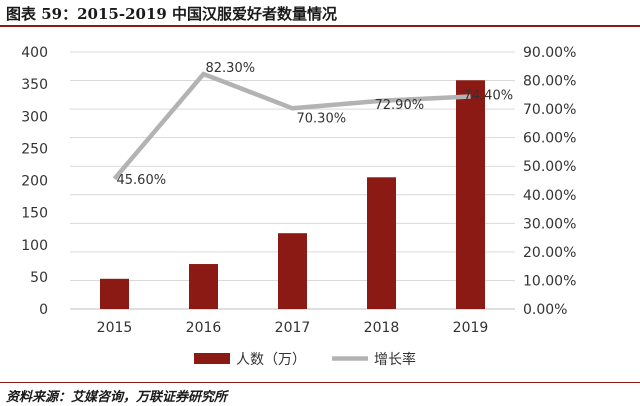 This screenshot has width=640, height=406. Describe the element at coordinates (39, 278) in the screenshot. I see `left-axis-tick: 50` at that location.